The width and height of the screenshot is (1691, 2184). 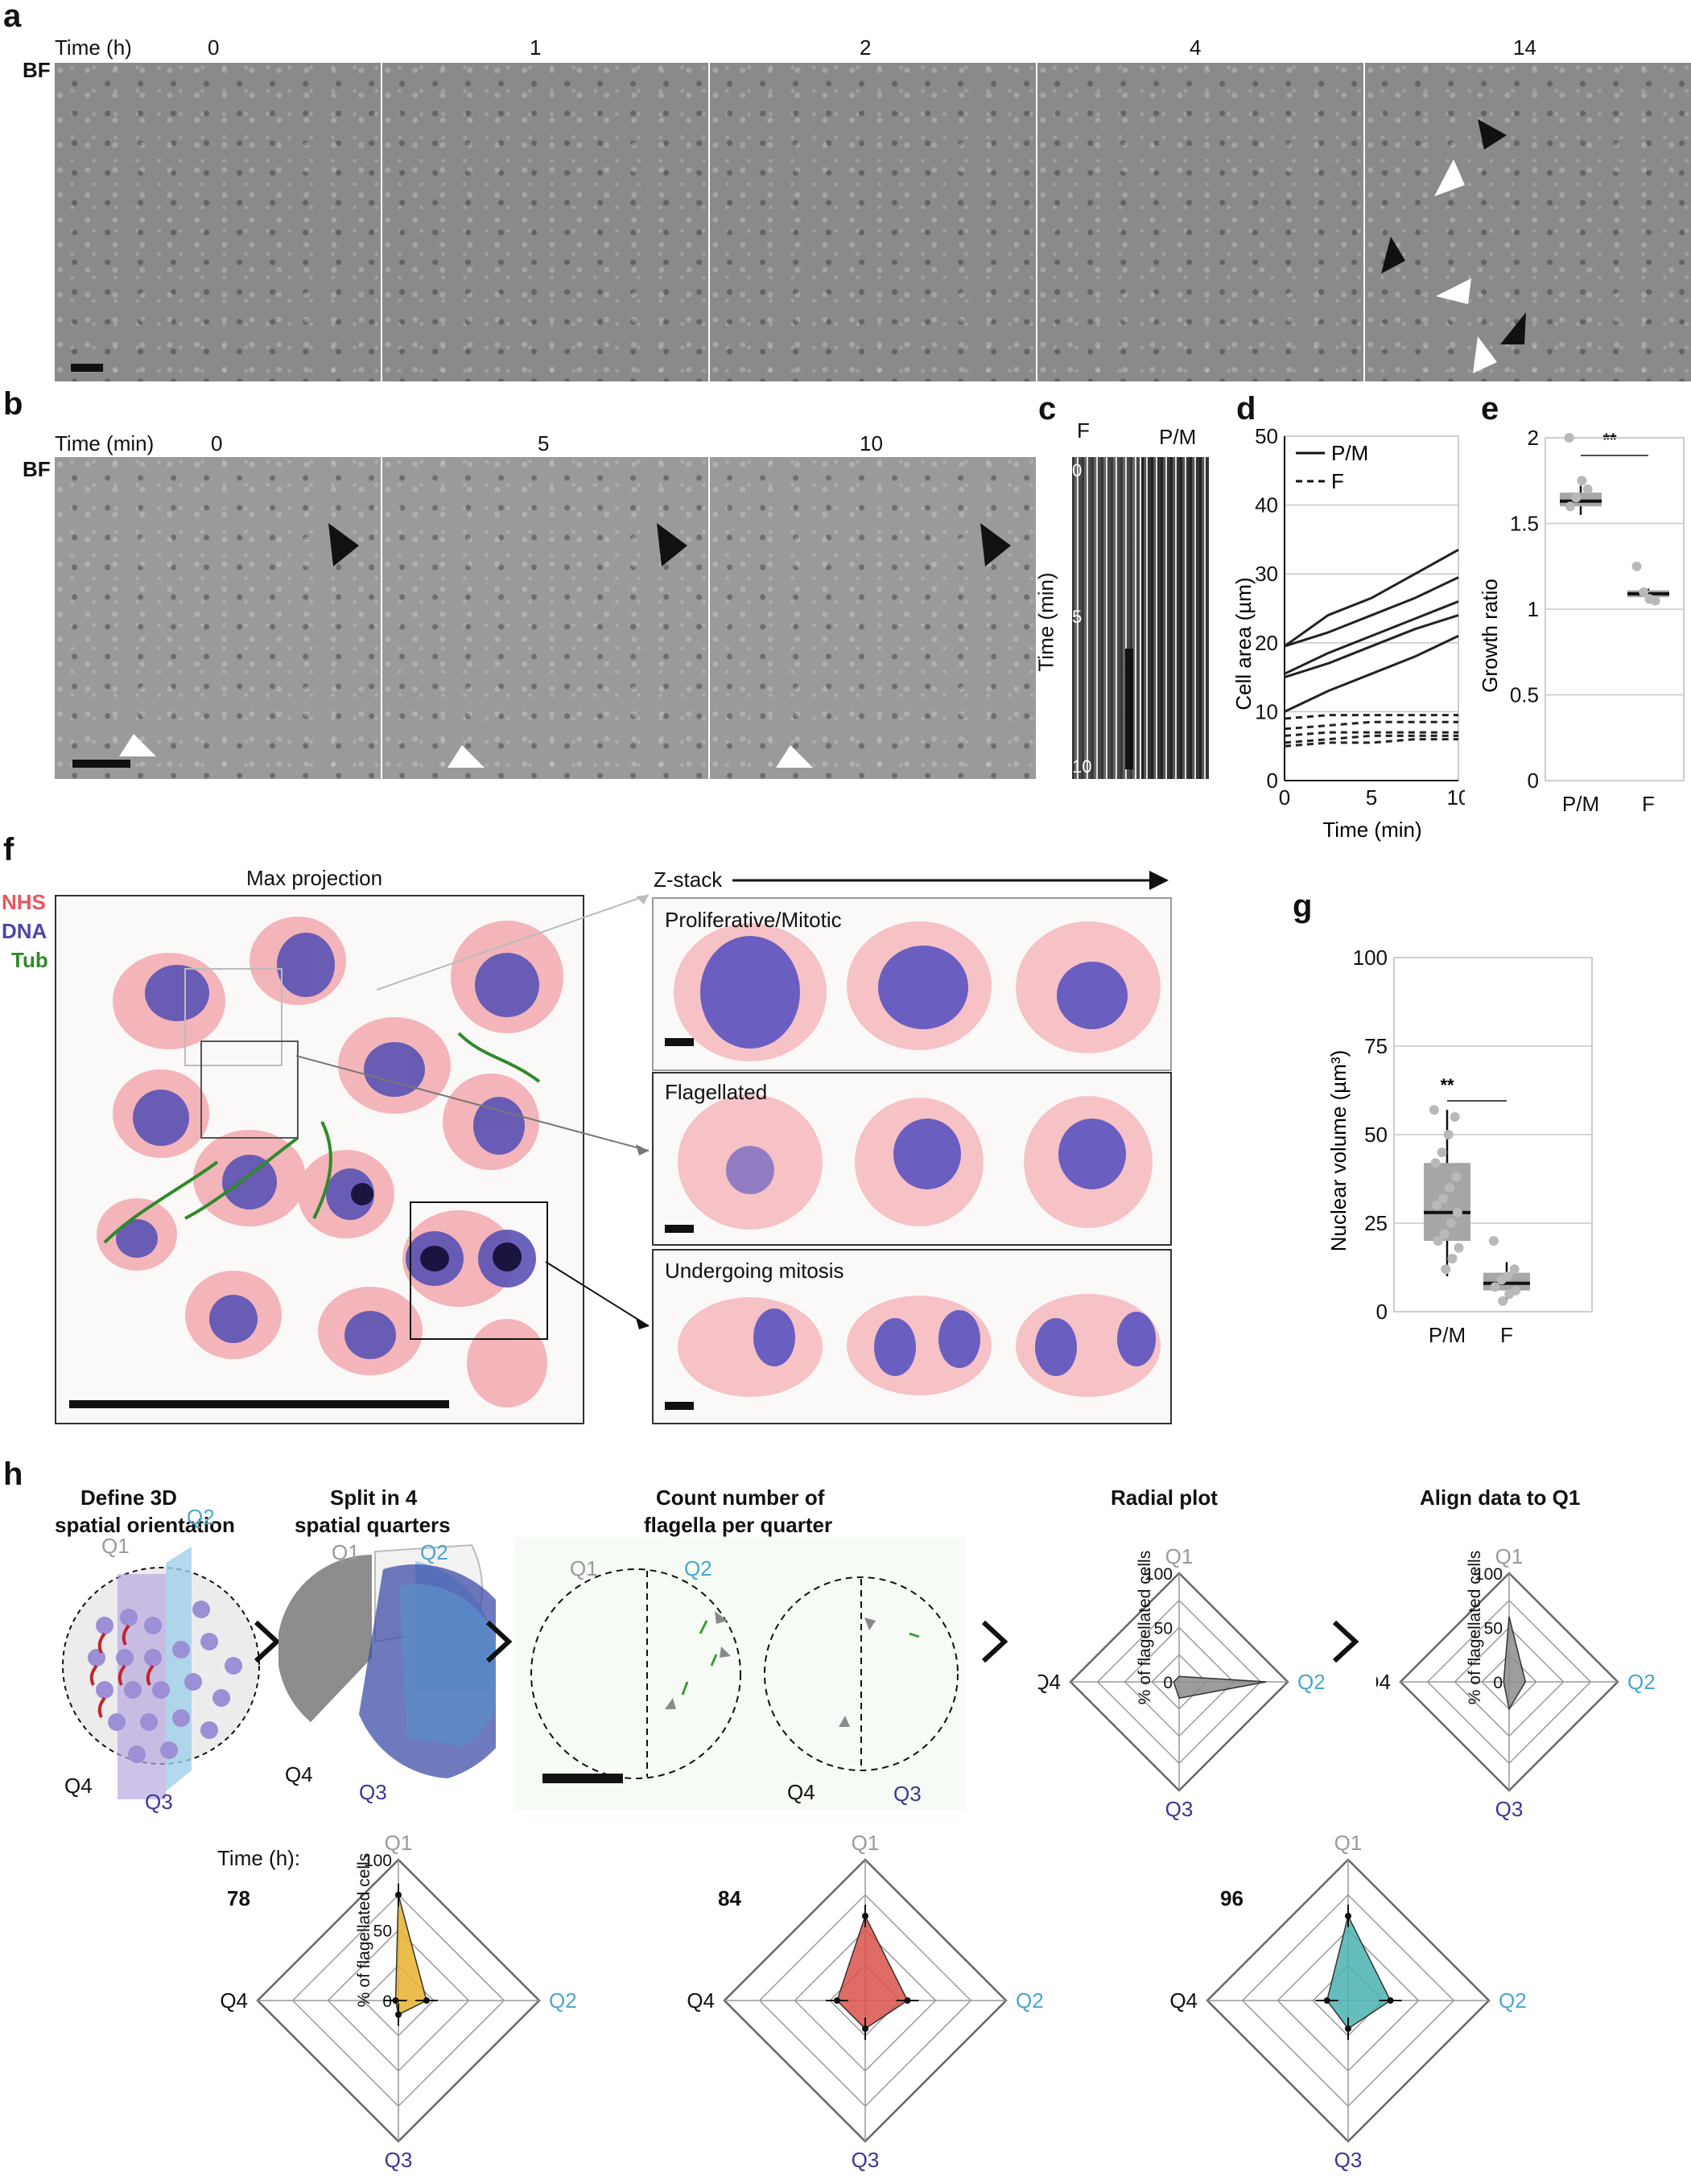 What do you see at coordinates (13, 1475) in the screenshot?
I see `panel-label-h: h` at bounding box center [13, 1475].